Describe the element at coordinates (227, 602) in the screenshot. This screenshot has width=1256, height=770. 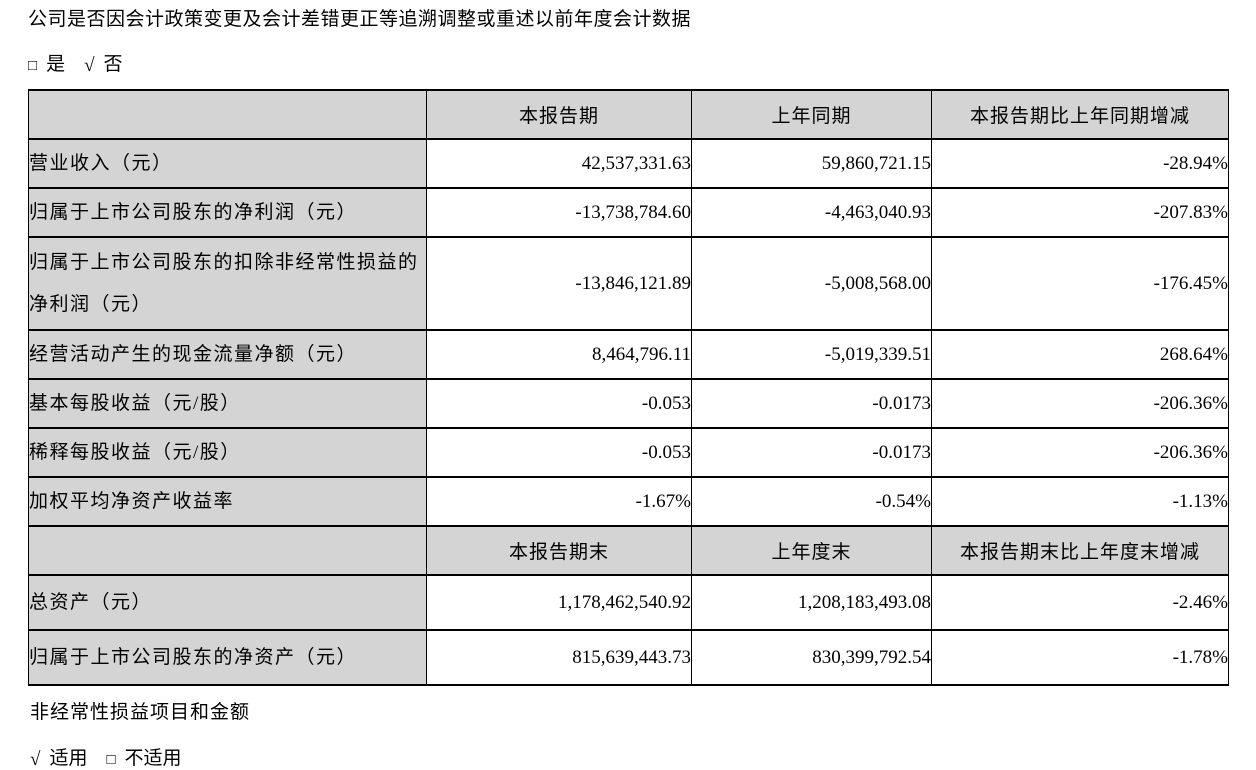
I see `row-label: 总资产（元）` at that location.